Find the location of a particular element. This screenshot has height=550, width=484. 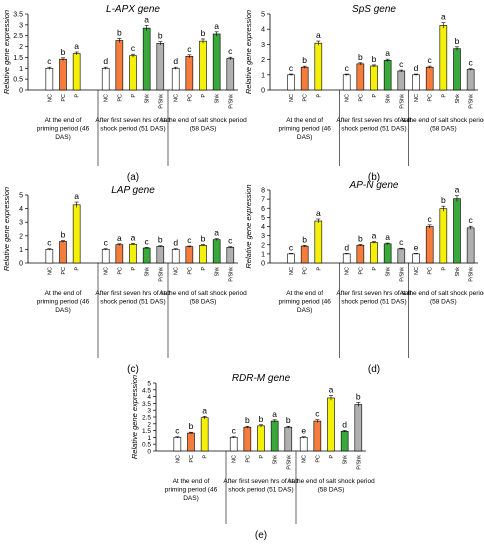

y-tick-label: 3.5 is located at coordinates (146, 404).